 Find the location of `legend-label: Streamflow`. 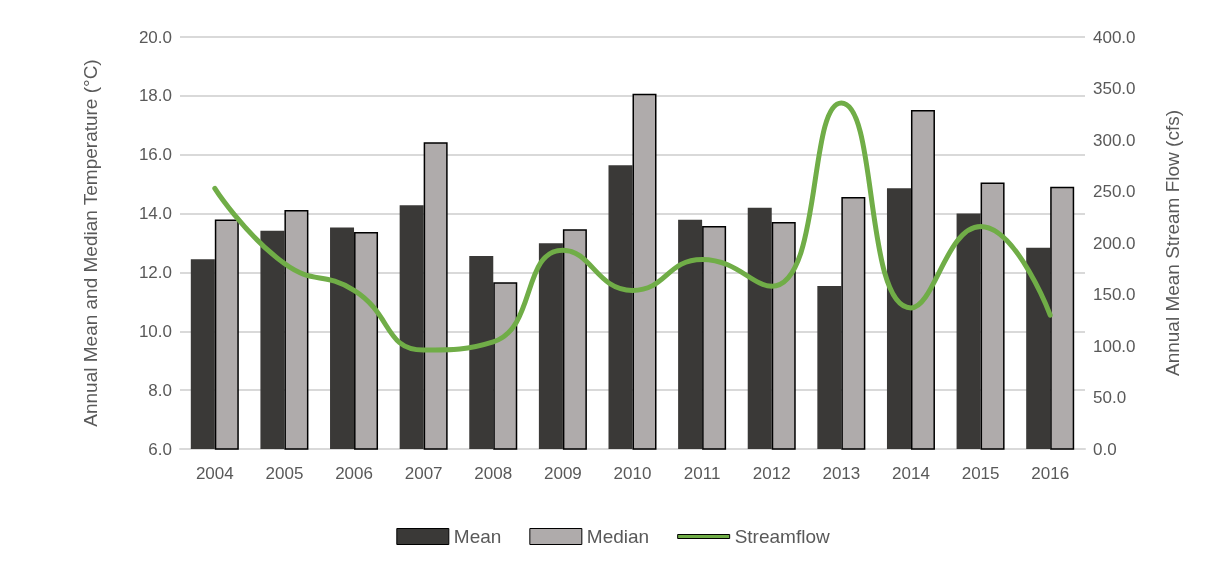

legend-label: Streamflow is located at coordinates (782, 536).